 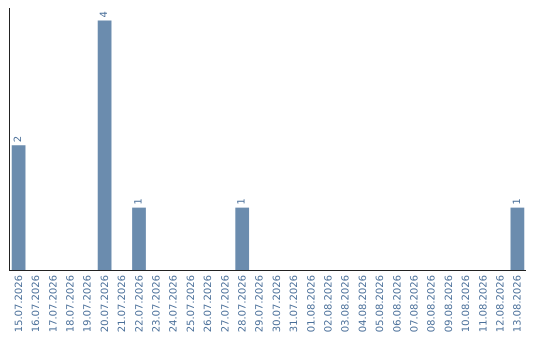 What do you see at coordinates (122, 303) in the screenshot?
I see `x-tick-label: 21.07.2026` at bounding box center [122, 303].